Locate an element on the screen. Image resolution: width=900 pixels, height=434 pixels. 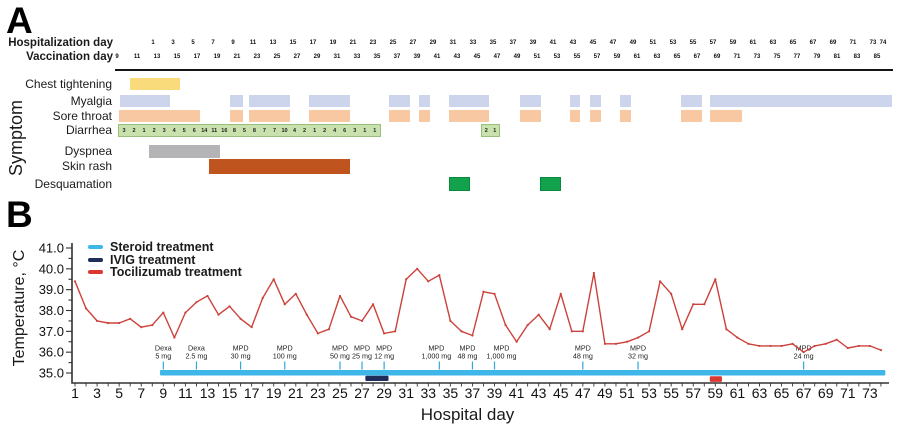
diarrhea-daily-count: 11 is located at coordinates (214, 130).